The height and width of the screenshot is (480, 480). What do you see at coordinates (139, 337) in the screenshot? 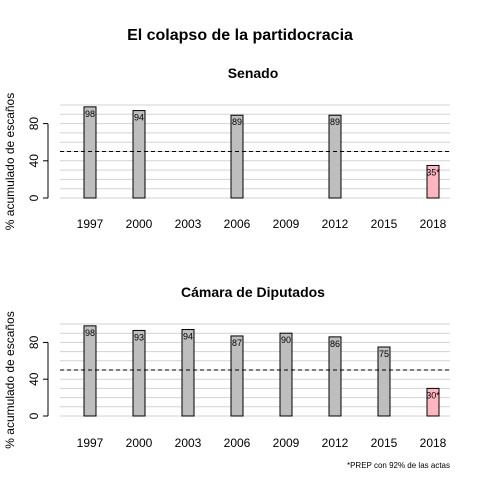
I see `bar-label-2000: 93` at bounding box center [139, 337].